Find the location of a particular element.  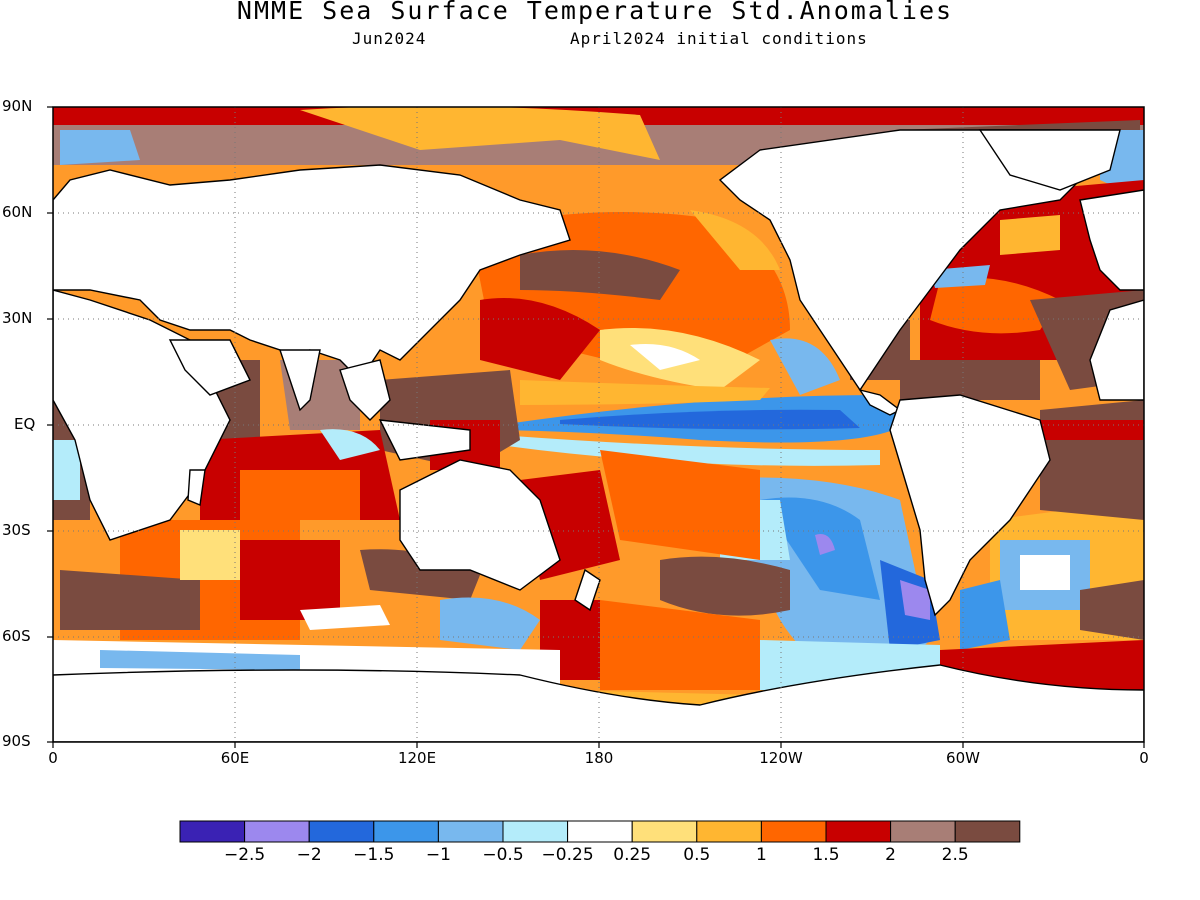

colorbar-label: 1.5 is located at coordinates (826, 855).